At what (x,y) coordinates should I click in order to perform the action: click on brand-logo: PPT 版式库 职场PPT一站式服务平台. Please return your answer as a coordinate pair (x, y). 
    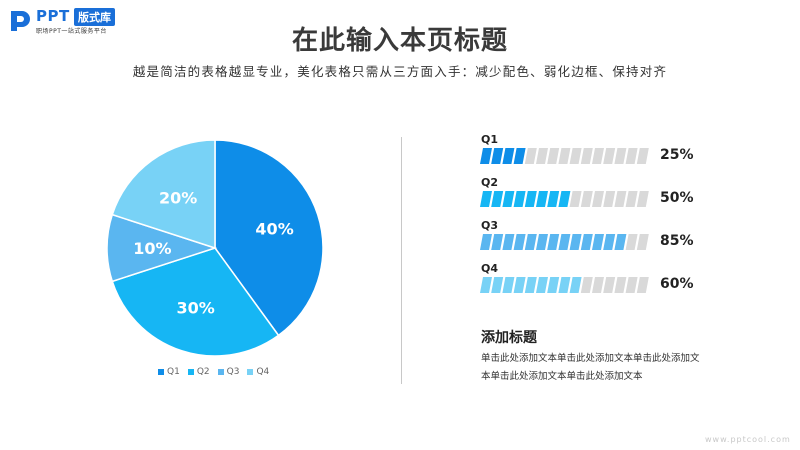
    Looking at the image, I should click on (78, 22).